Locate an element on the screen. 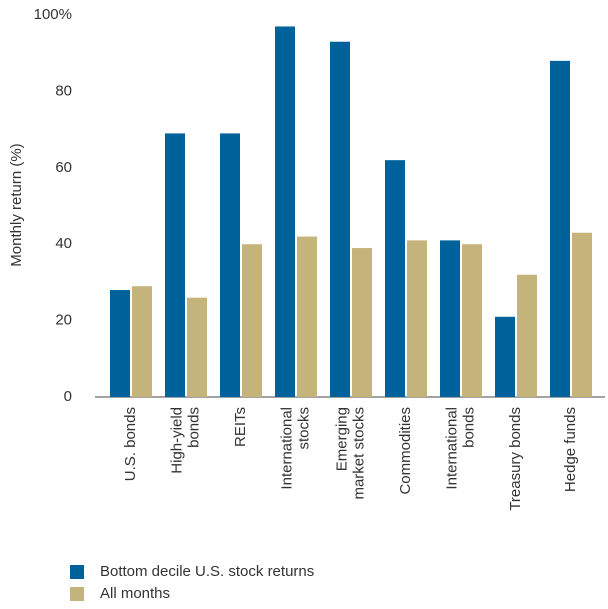 The height and width of the screenshot is (609, 608). x-tick-label: stocks is located at coordinates (303, 428).